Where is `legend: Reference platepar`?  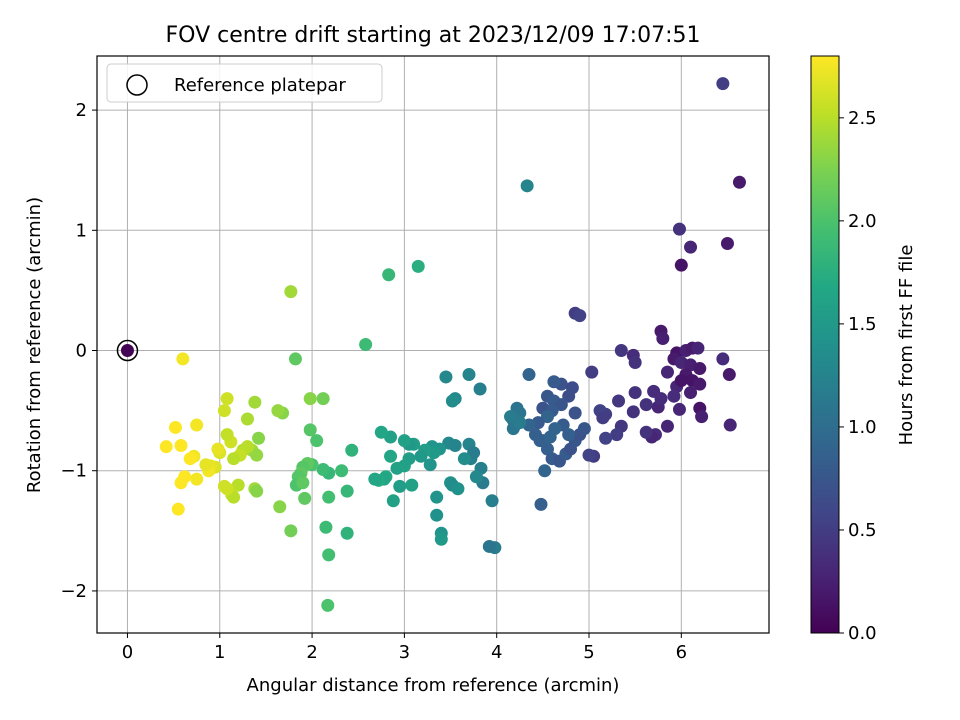
legend: Reference platepar is located at coordinates (244, 83).